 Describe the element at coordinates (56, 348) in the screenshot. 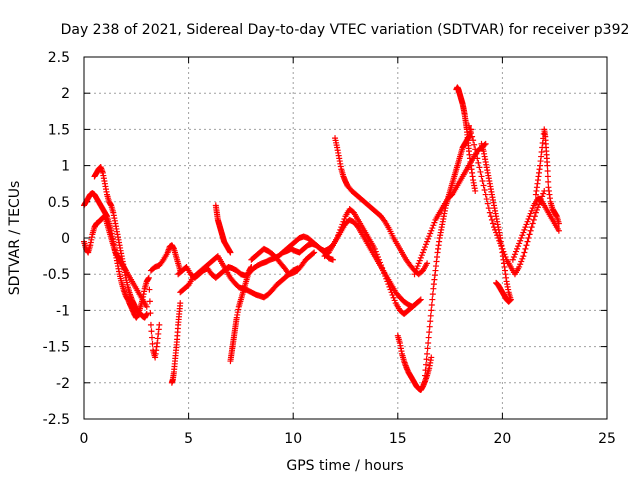

I see `y-tick-label: -1.5` at that location.